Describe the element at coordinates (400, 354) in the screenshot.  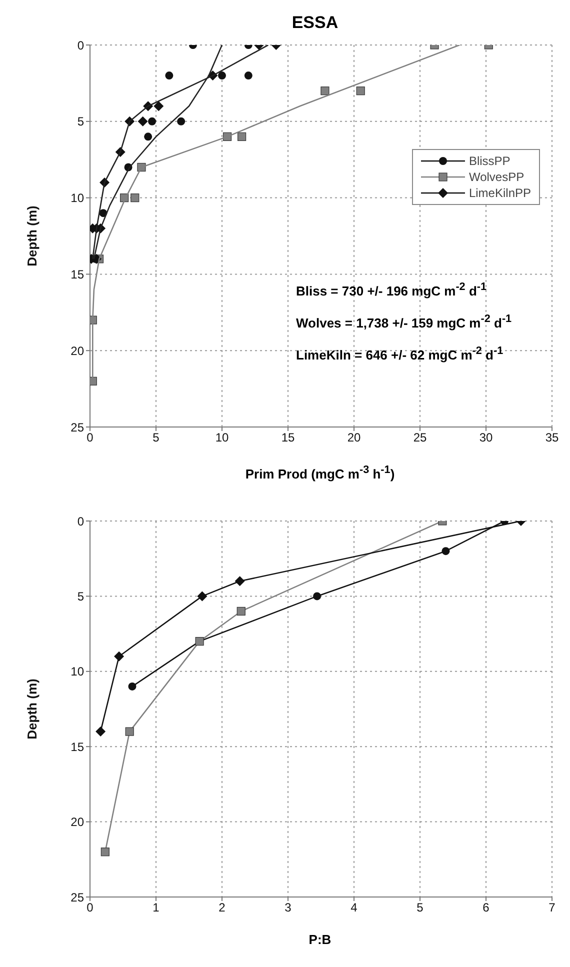
I see `annotation: LimeKiln = 646 +/- 62 mgC m$^{-2}$ d$^{-1}$` at that location.